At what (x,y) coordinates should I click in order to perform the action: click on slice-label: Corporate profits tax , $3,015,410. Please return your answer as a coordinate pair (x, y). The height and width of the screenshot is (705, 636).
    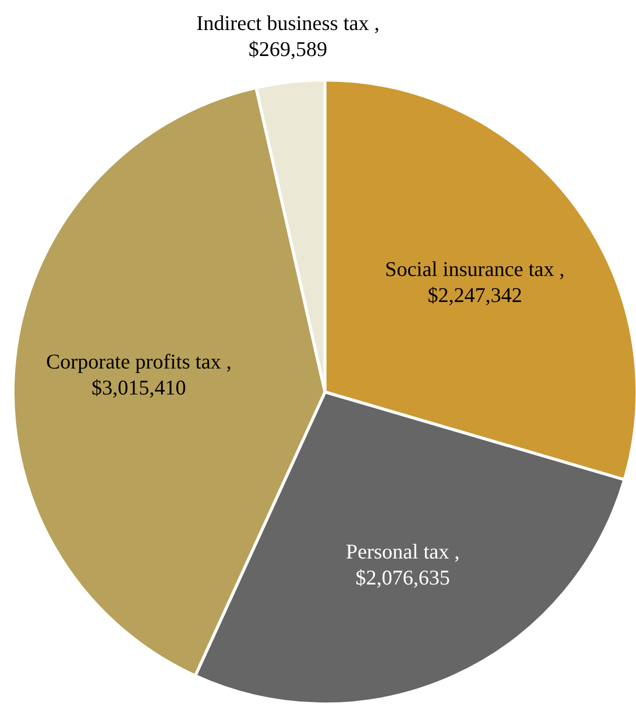
    Looking at the image, I should click on (139, 375).